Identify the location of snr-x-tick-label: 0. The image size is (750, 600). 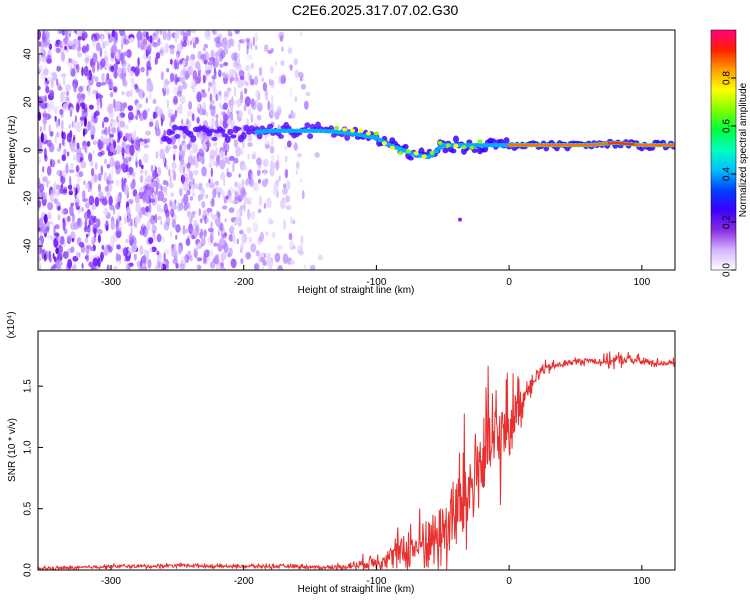
(509, 581).